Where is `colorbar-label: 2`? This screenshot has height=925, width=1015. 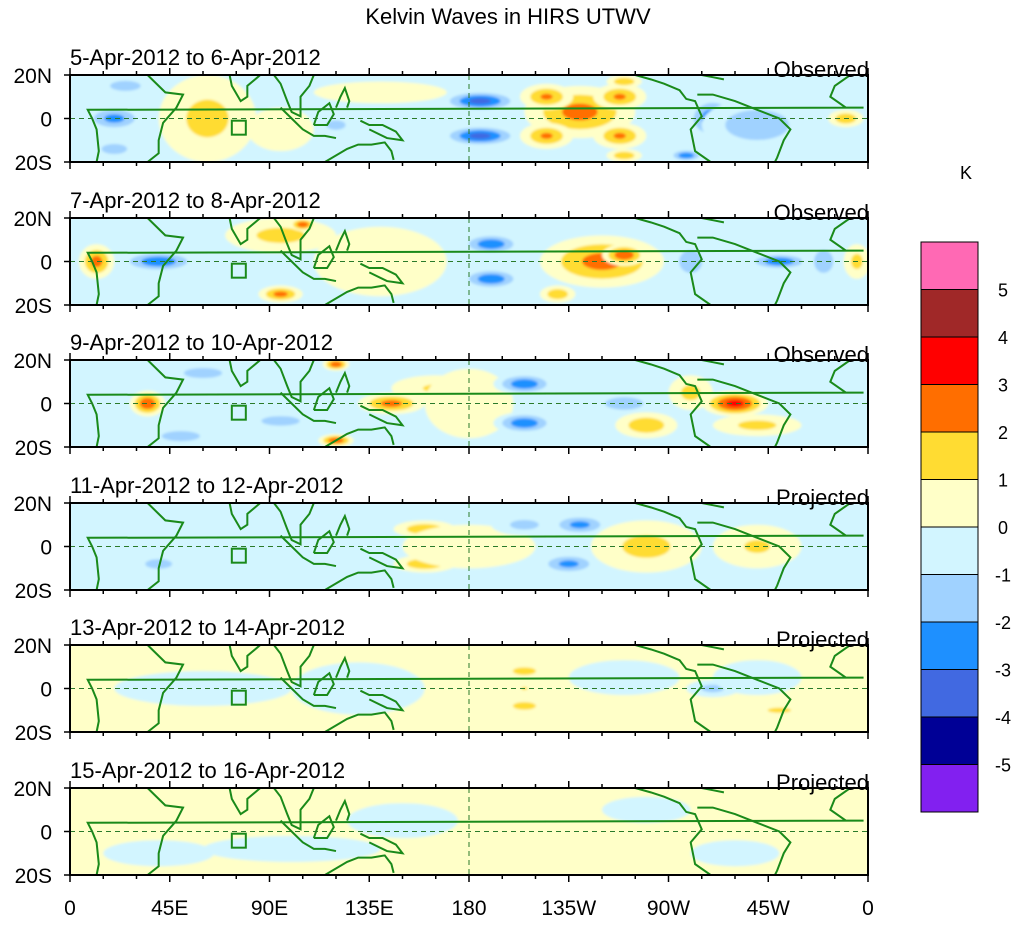 colorbar-label: 2 is located at coordinates (1003, 433).